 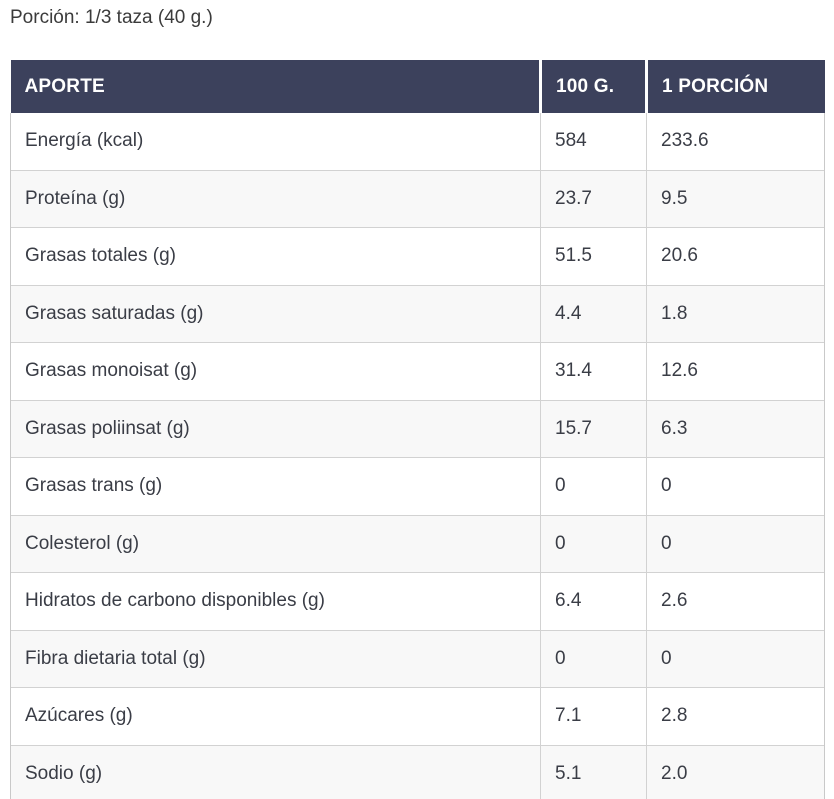 I want to click on nutrient-label: Grasas saturadas (g), so click(x=275, y=313).